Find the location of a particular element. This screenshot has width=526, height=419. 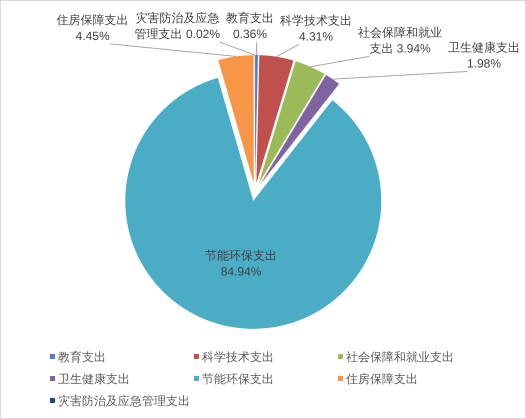

legend-label: 住房保障支出 is located at coordinates (381, 379).